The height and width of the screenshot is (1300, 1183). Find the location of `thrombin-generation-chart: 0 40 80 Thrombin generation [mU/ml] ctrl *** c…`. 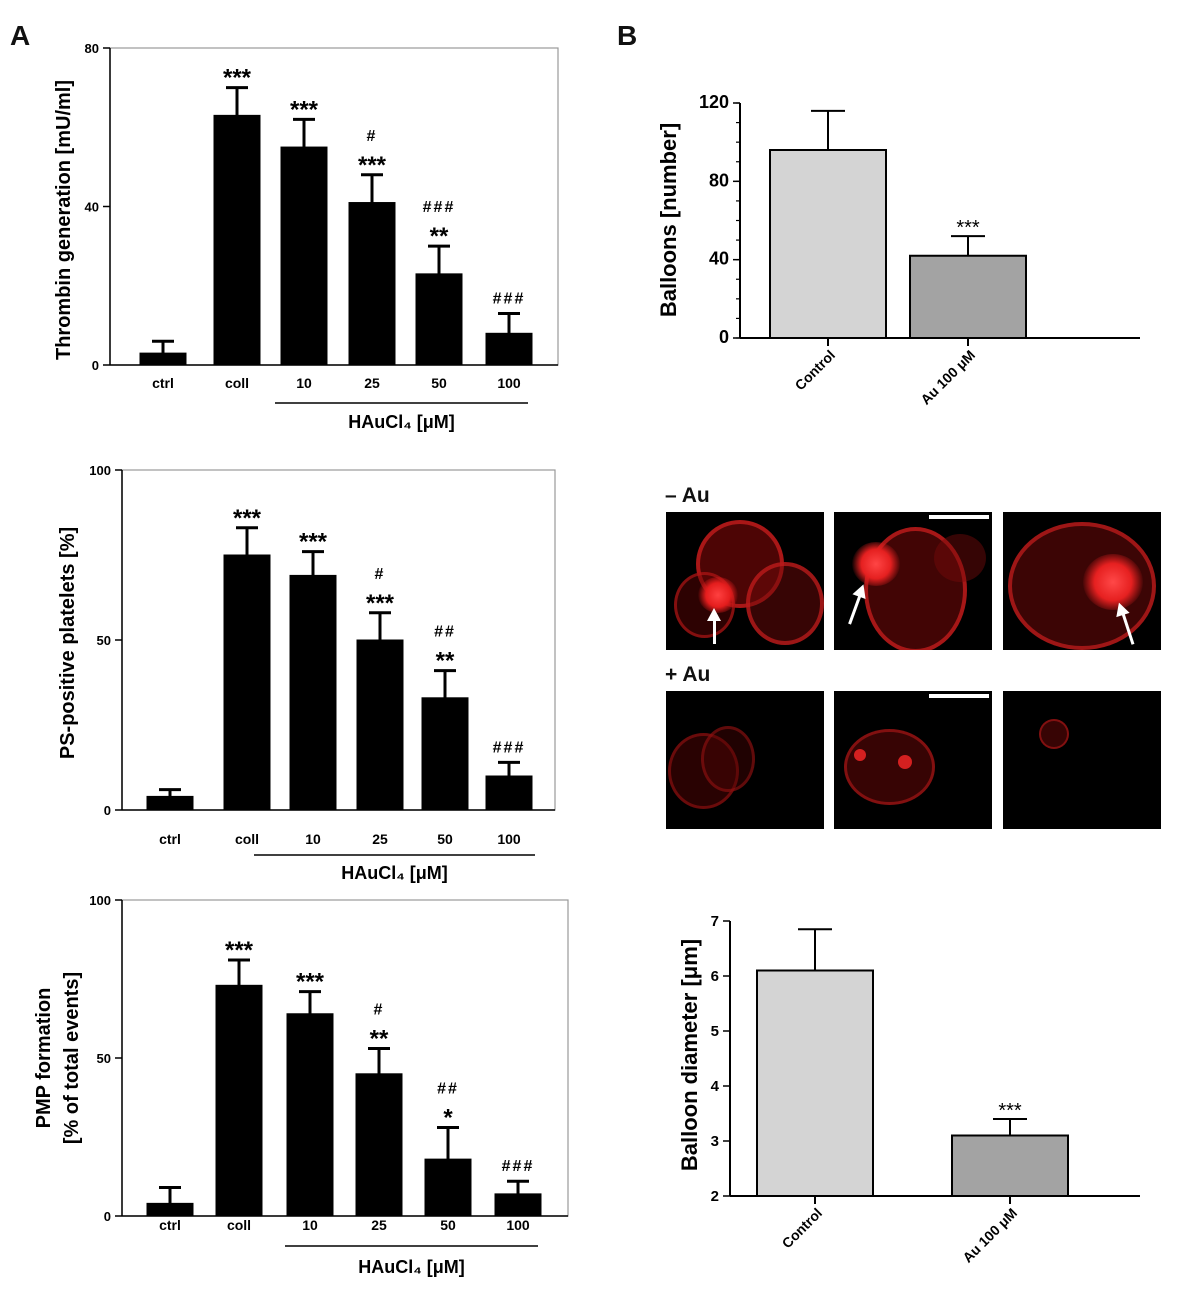

thrombin-generation-chart: 0 40 80 Thrombin generation [mU/ml] ctrl *** c… is located at coordinates (306, 236).